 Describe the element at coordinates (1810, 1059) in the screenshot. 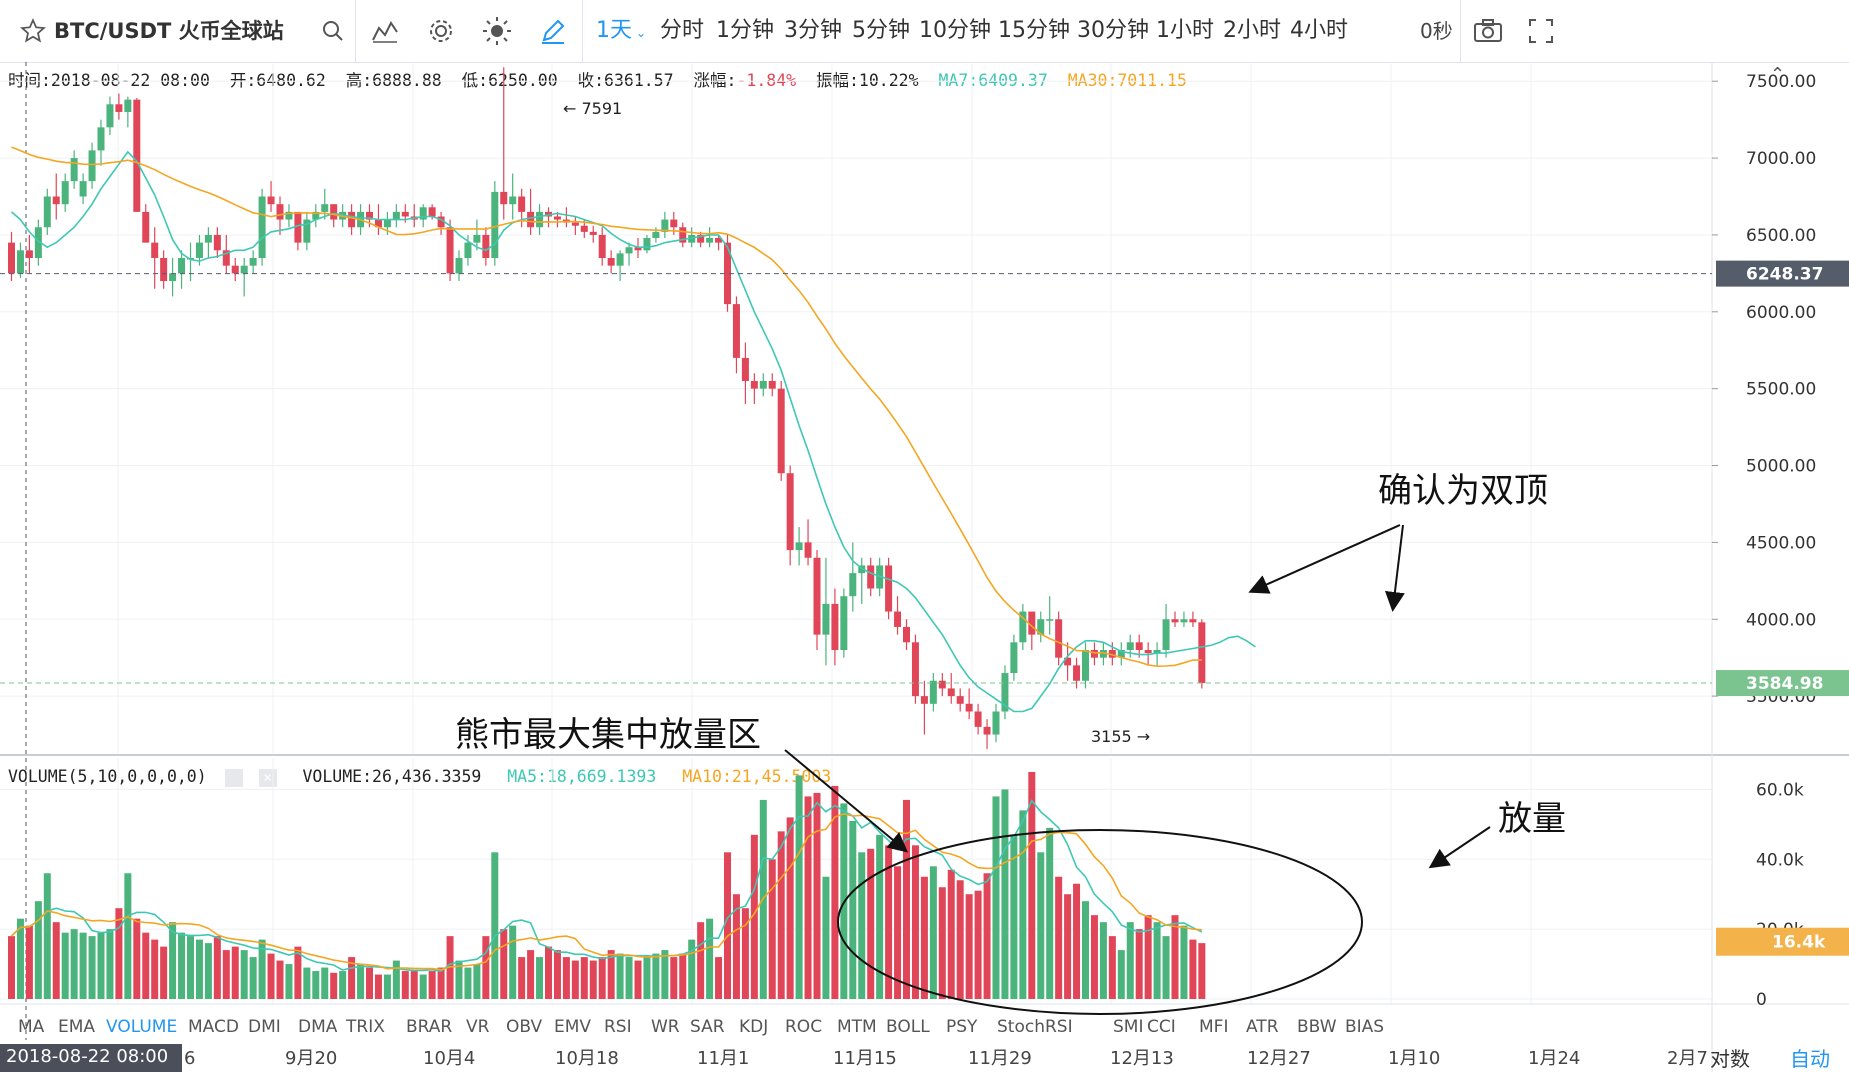

I see `auto-scale-toggle: 自动` at that location.